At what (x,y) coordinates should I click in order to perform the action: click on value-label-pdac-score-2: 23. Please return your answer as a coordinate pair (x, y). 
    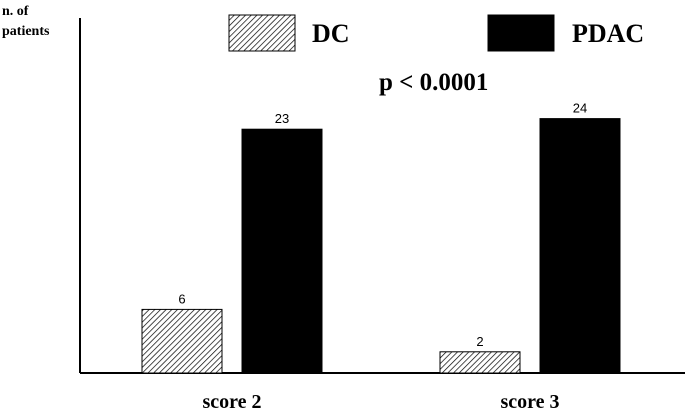
    Looking at the image, I should click on (282, 118).